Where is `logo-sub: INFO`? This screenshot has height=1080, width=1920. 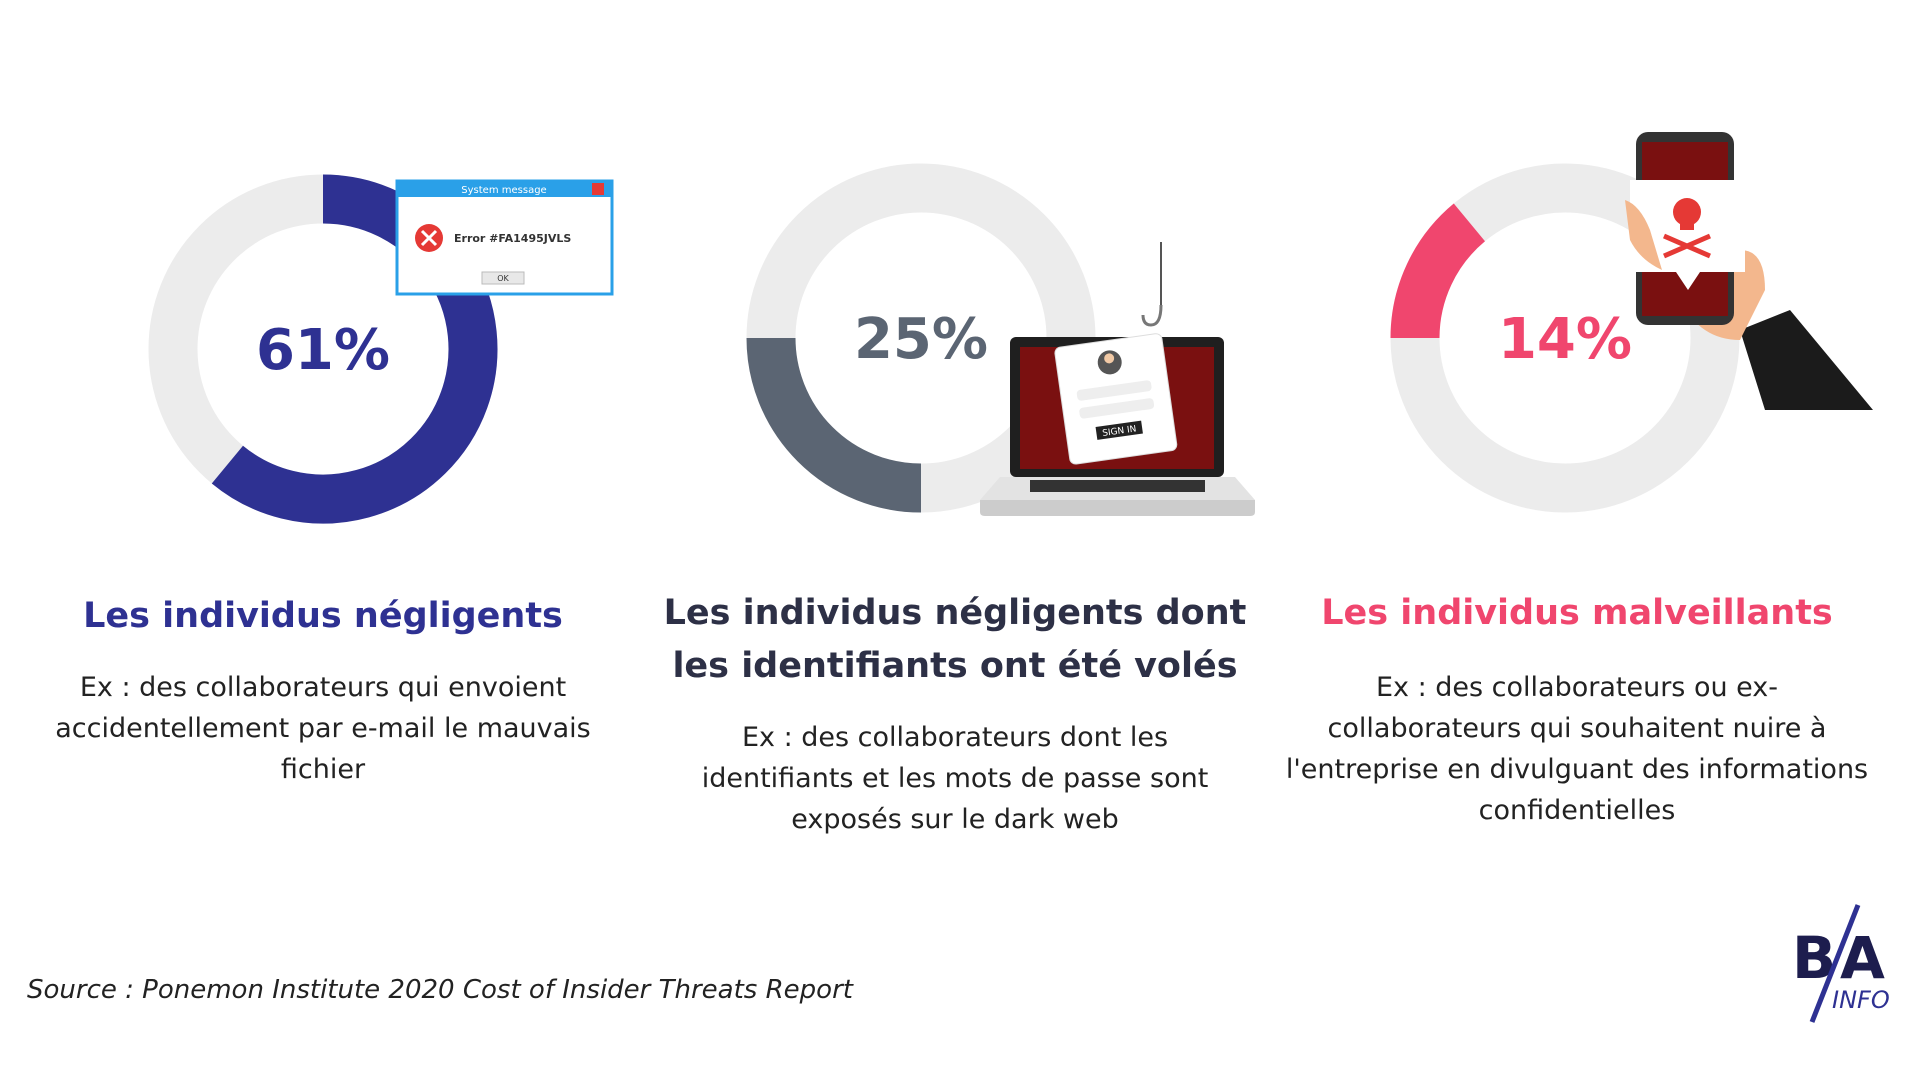 logo-sub: INFO is located at coordinates (1861, 1000).